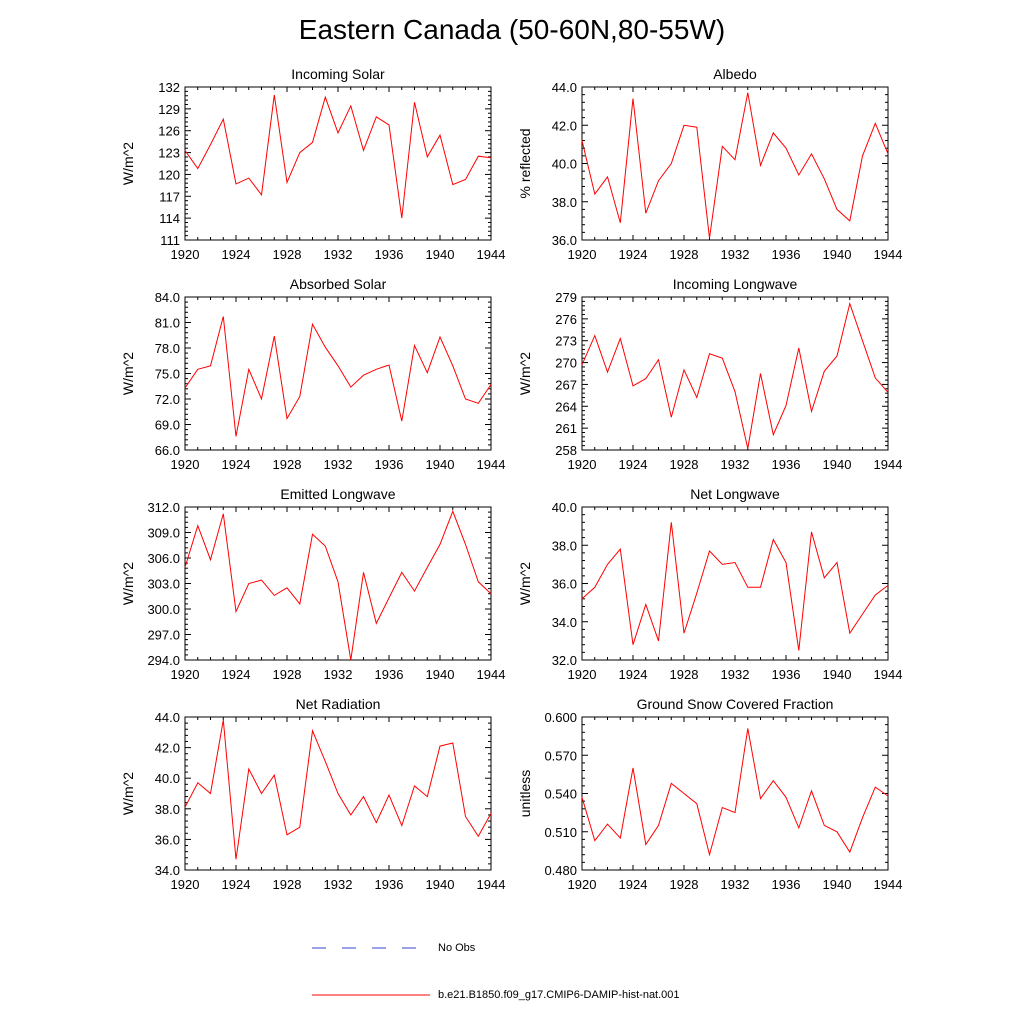  Describe the element at coordinates (566, 319) in the screenshot. I see `y-tick-label: 276` at that location.